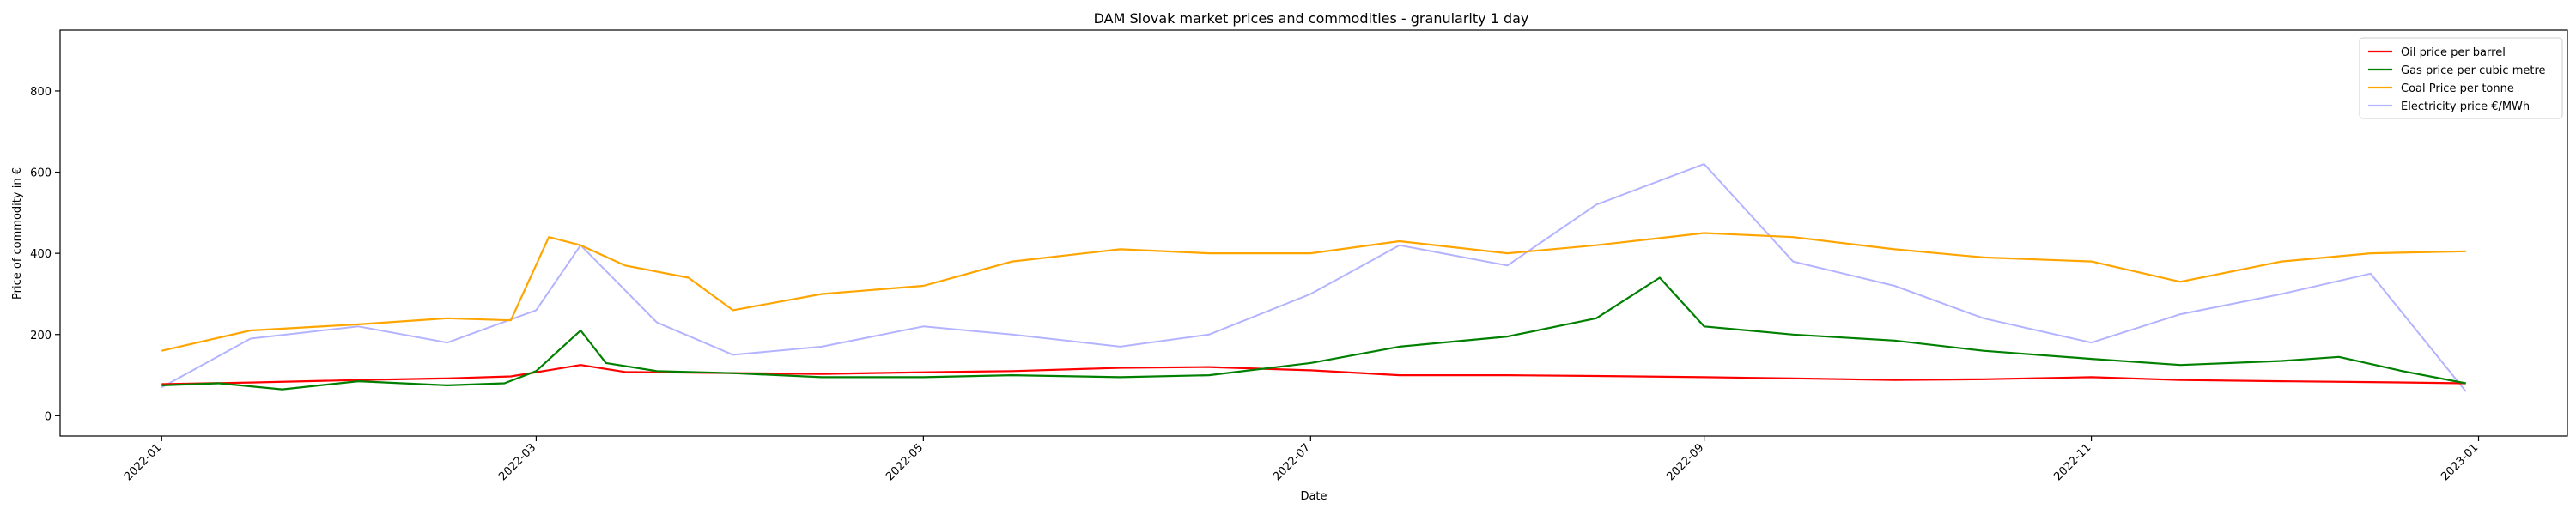  Describe the element at coordinates (2072, 462) in the screenshot. I see `x-tick-label: 2022-11` at that location.